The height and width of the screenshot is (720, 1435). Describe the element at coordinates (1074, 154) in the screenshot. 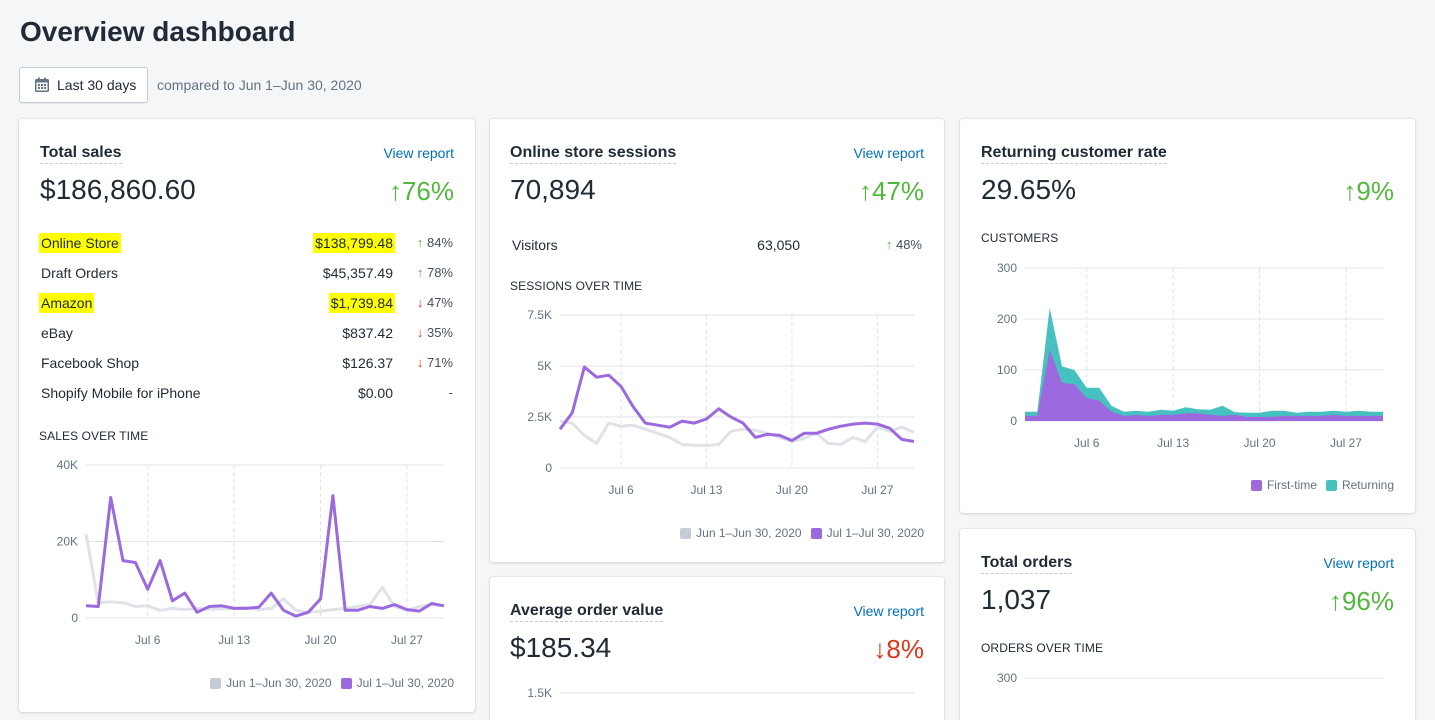

I see `returning-title: Returning customer rate` at that location.